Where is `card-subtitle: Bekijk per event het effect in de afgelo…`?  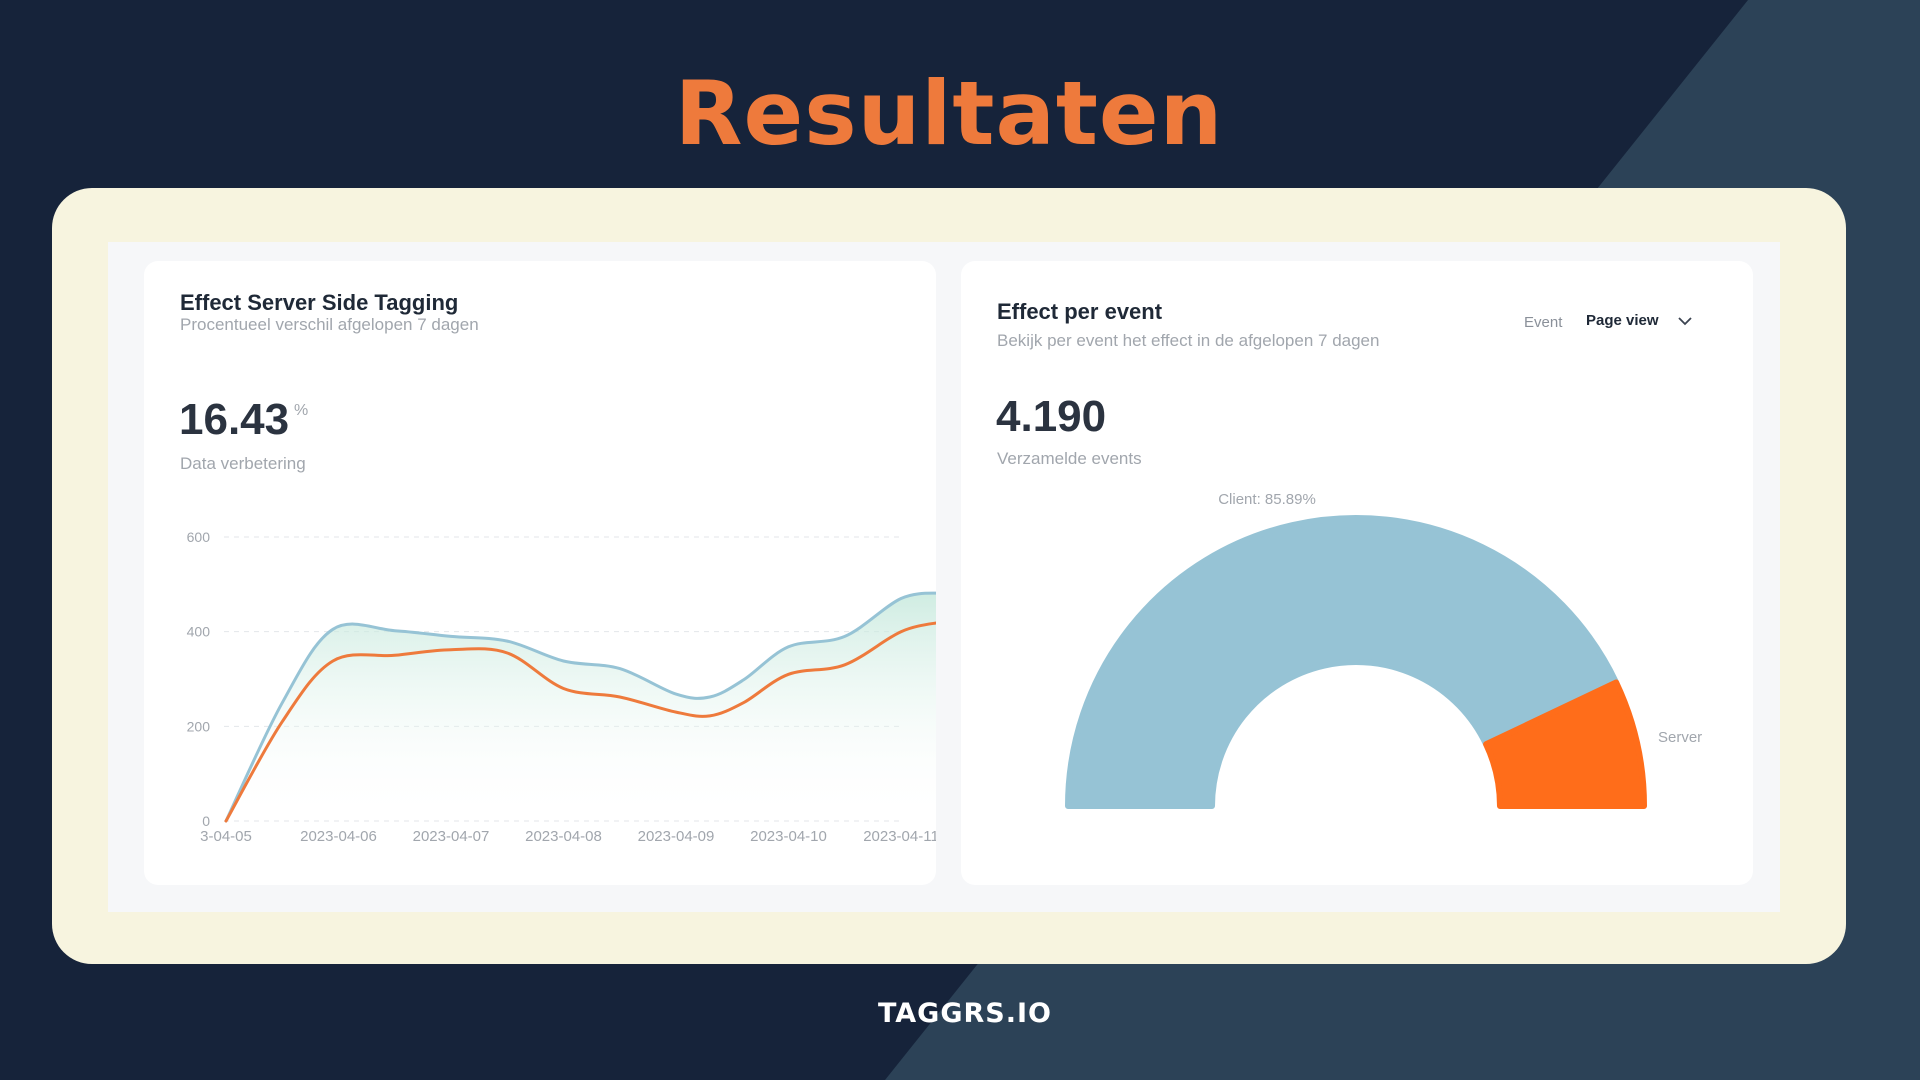
card-subtitle: Bekijk per event het effect in de afgelo… is located at coordinates (1188, 340).